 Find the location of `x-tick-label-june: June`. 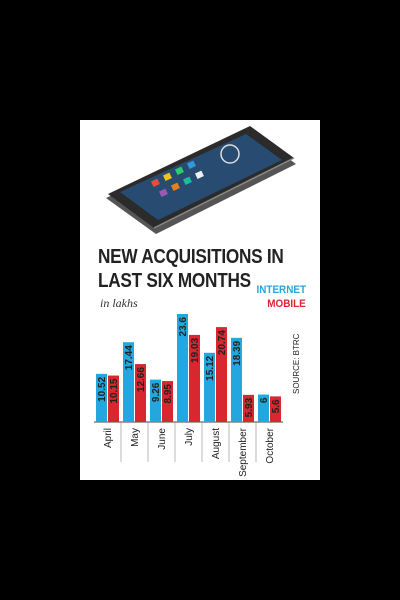

x-tick-label-june: June is located at coordinates (162, 439).